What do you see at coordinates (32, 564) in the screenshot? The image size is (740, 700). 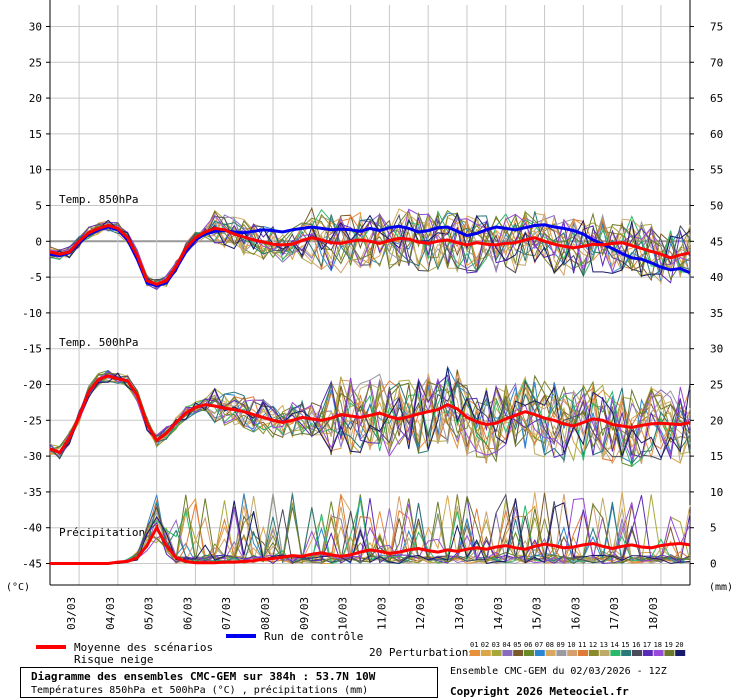 I see `y-tick-label-left: -45` at bounding box center [32, 564].